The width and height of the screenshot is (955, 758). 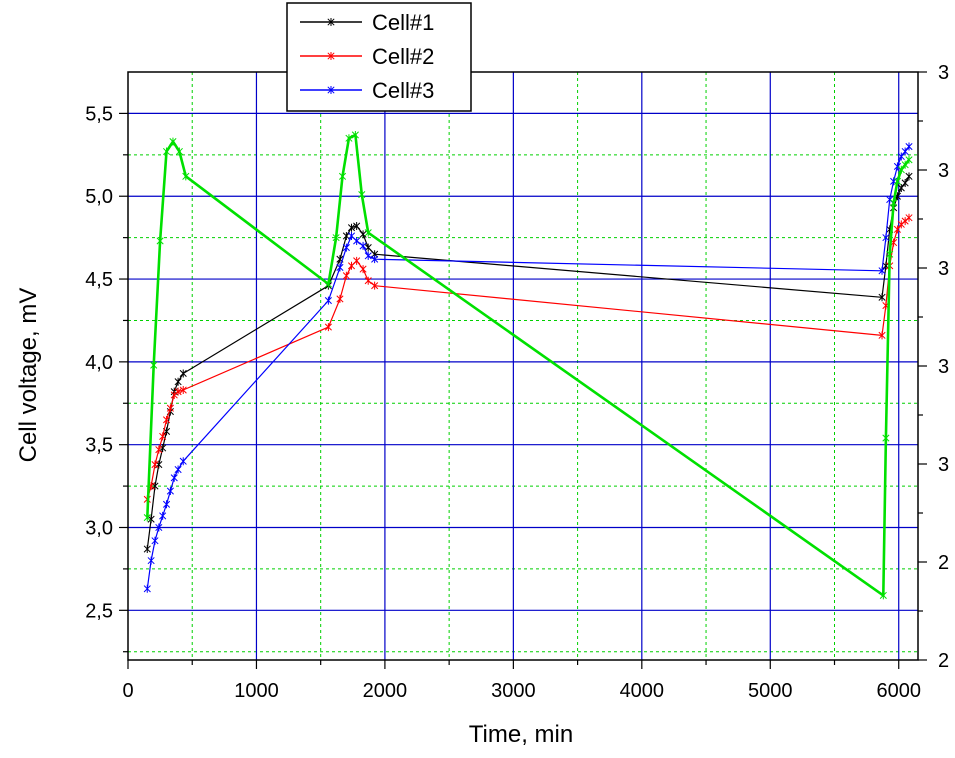 What do you see at coordinates (99, 446) in the screenshot?
I see `y-tick-label: 3,5` at bounding box center [99, 446].